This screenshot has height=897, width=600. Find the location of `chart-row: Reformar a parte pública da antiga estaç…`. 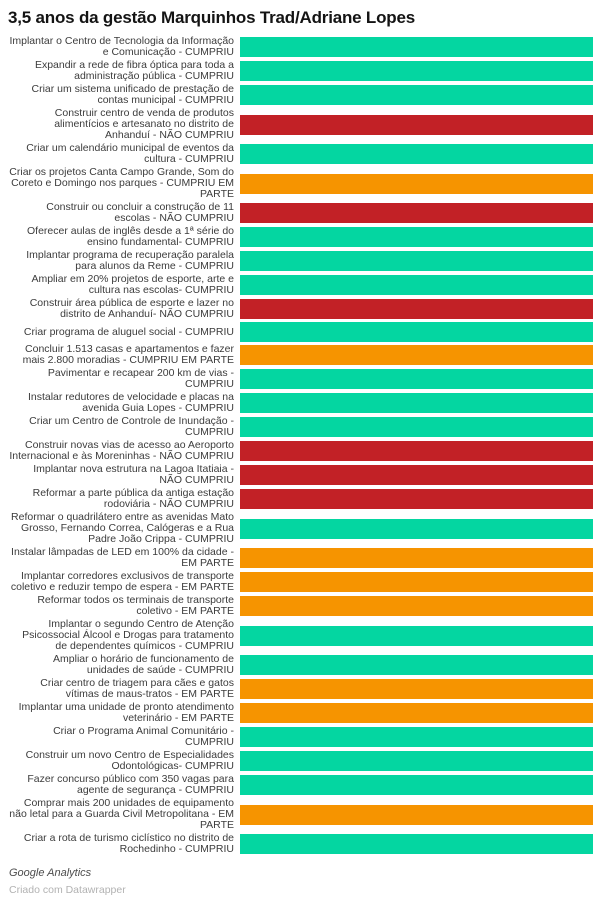

chart-row: Reformar a parte pública da antiga estaç… is located at coordinates (300, 499).